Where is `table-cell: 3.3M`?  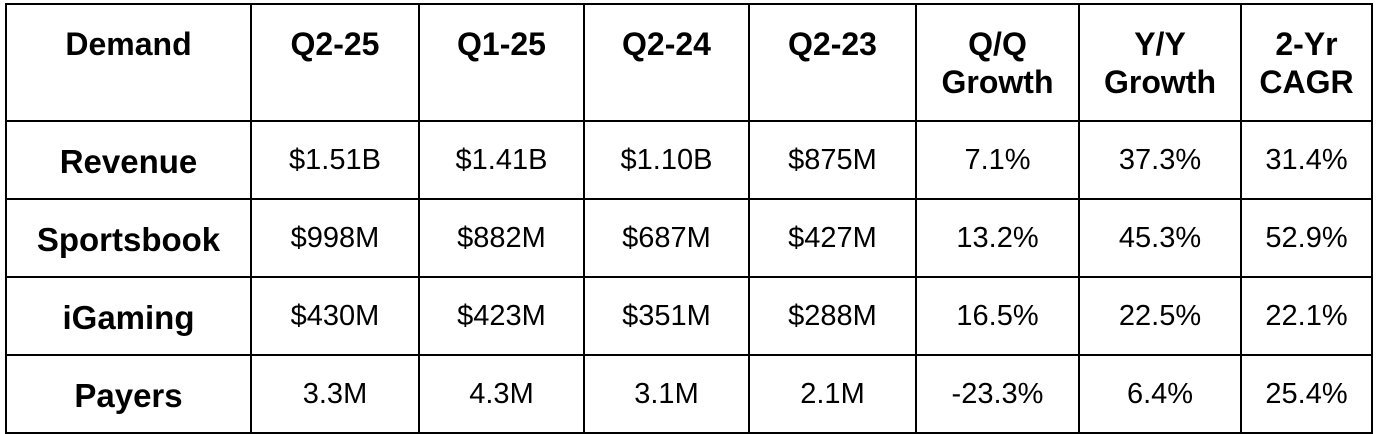
table-cell: 3.3M is located at coordinates (335, 394).